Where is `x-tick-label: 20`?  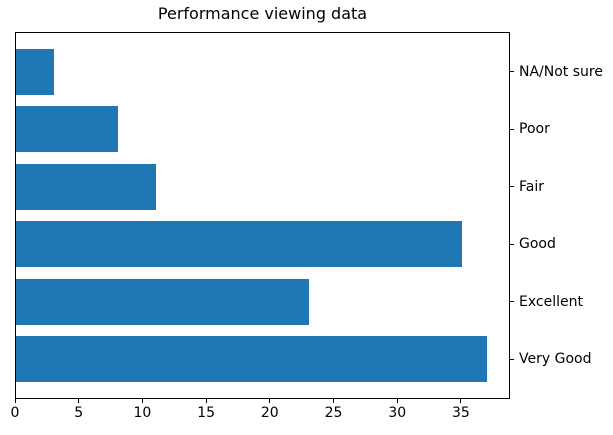
x-tick-label: 20 is located at coordinates (269, 413).